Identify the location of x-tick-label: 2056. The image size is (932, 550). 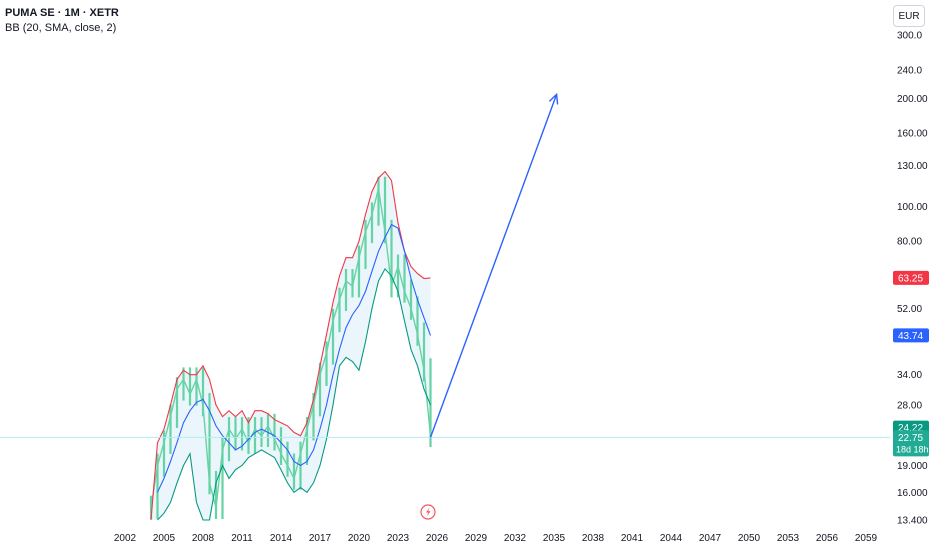
(827, 538).